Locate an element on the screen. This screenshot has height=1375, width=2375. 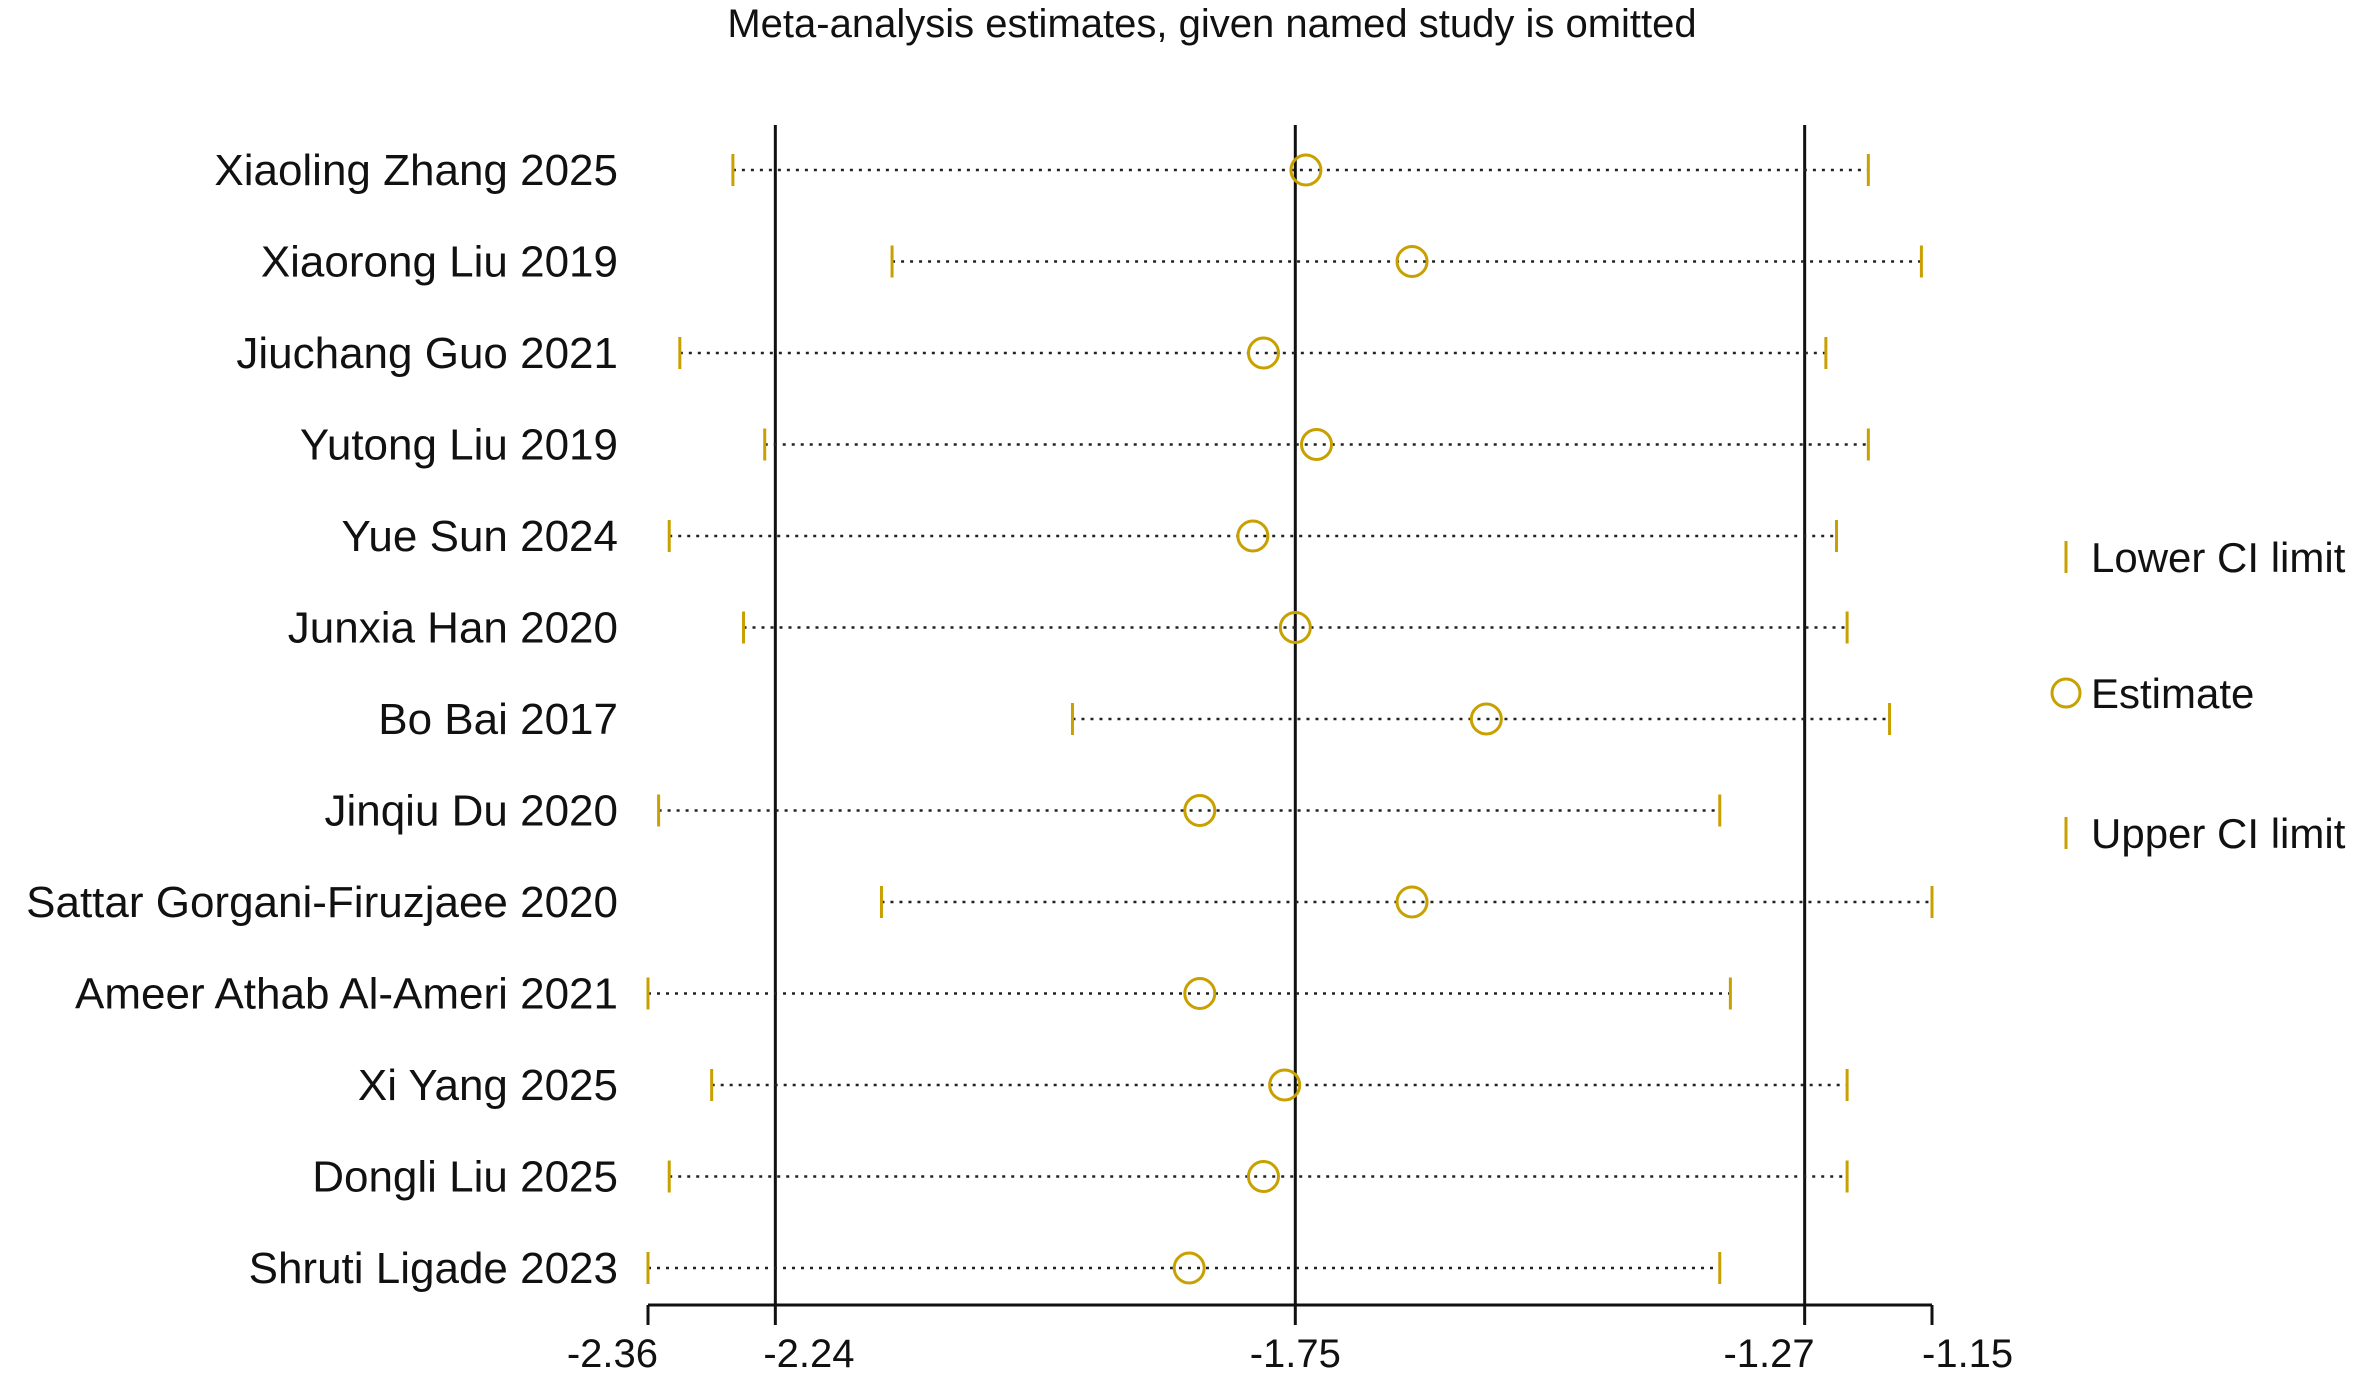
study-label: Ameer Athab Al-Ameri 2021 is located at coordinates (346, 994).